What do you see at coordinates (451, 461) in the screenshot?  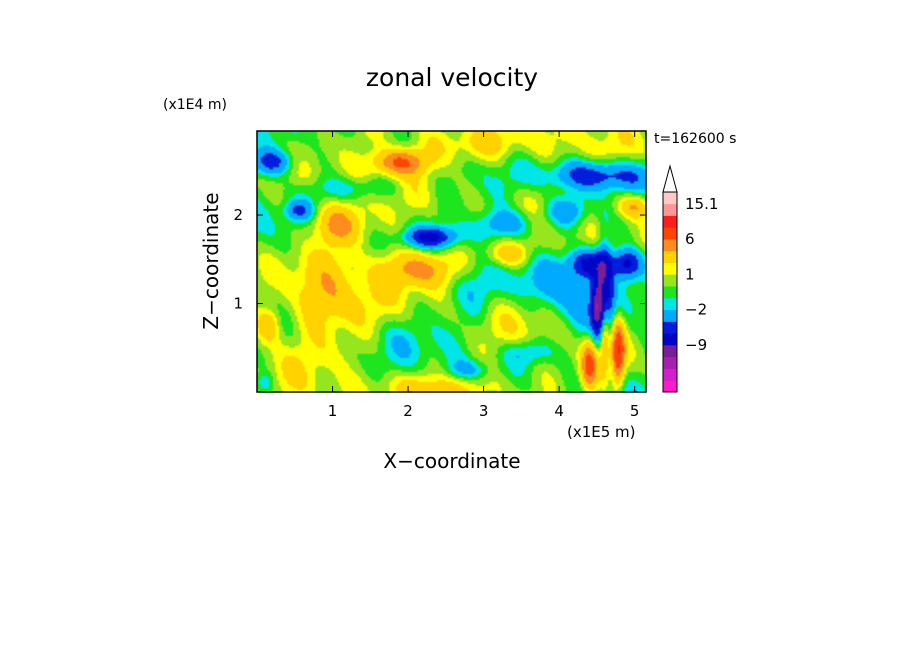 I see `x-axis-label: X−coordinate` at bounding box center [451, 461].